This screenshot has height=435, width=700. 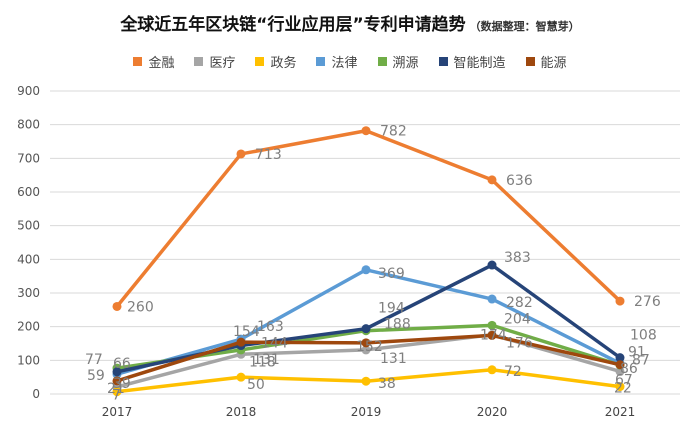 What do you see at coordinates (366, 412) in the screenshot?
I see `x-tick-label: 2019` at bounding box center [366, 412].